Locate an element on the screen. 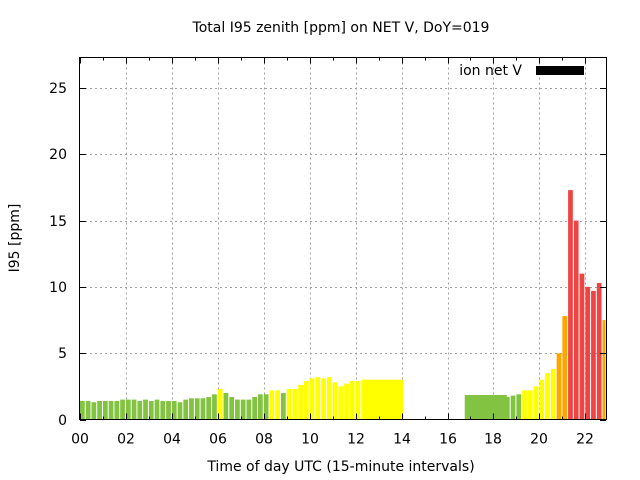 This screenshot has height=480, width=640. legend: ion net V is located at coordinates (521, 71).